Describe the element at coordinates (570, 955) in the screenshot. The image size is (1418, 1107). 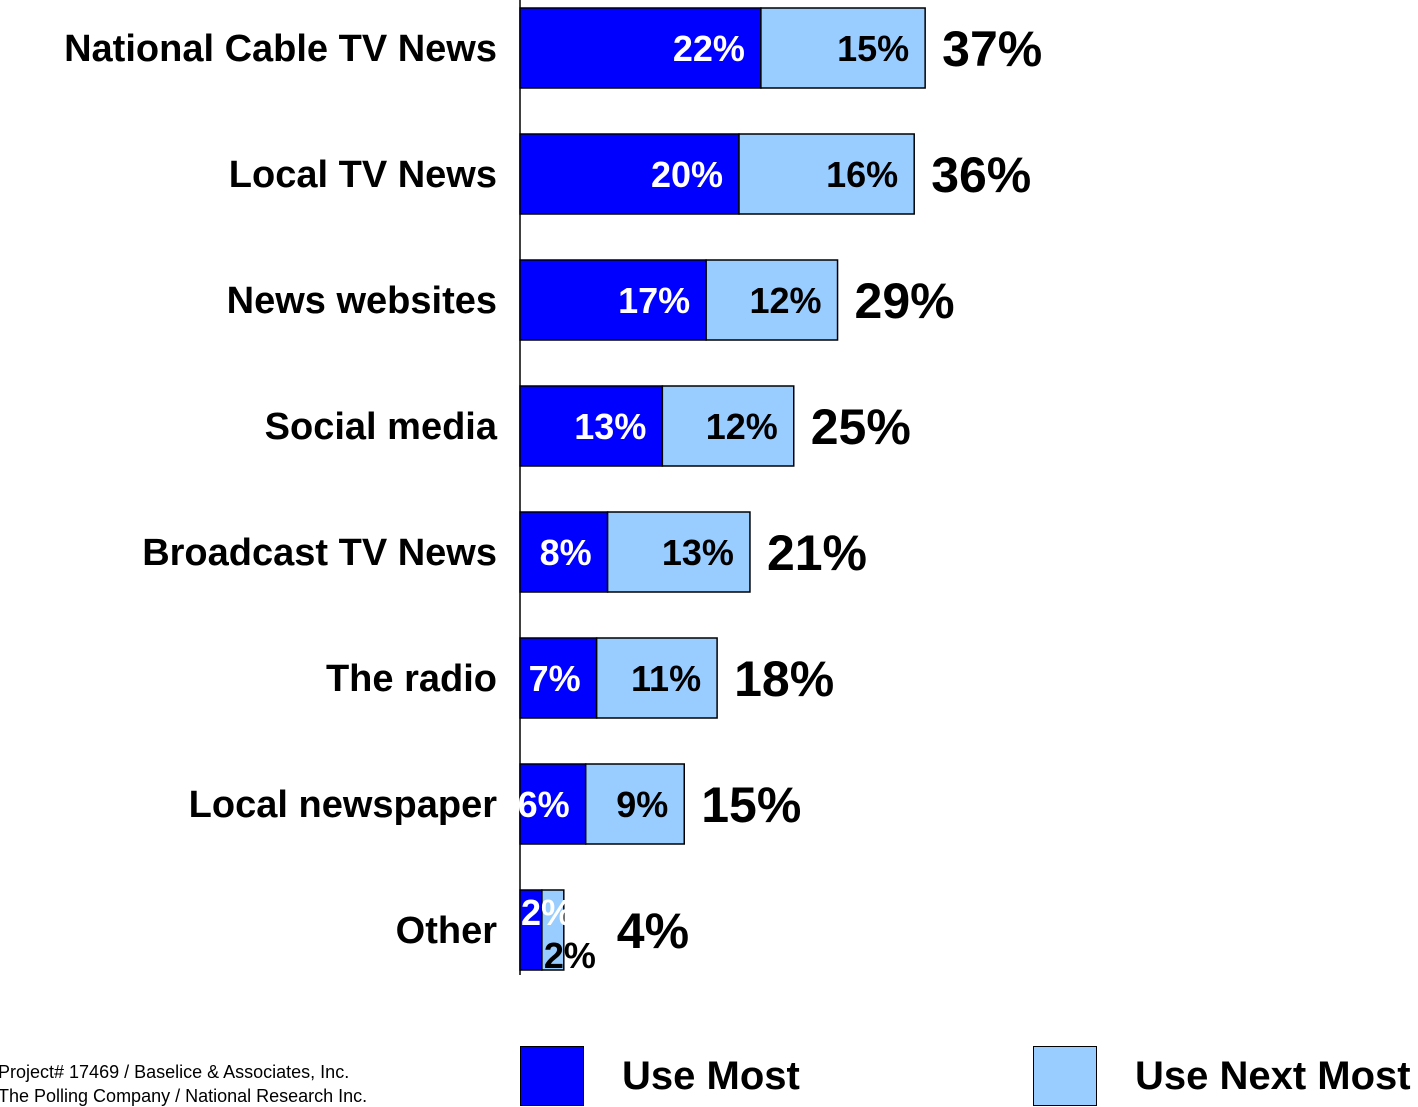
I see `data-label-use-next-most-other: 2%` at that location.